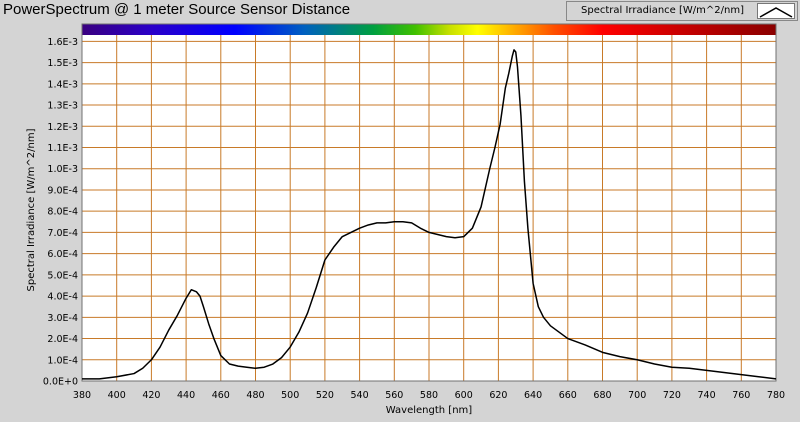 The image size is (800, 422). Describe the element at coordinates (62, 233) in the screenshot. I see `y-tick-label: 7.0E-4` at that location.